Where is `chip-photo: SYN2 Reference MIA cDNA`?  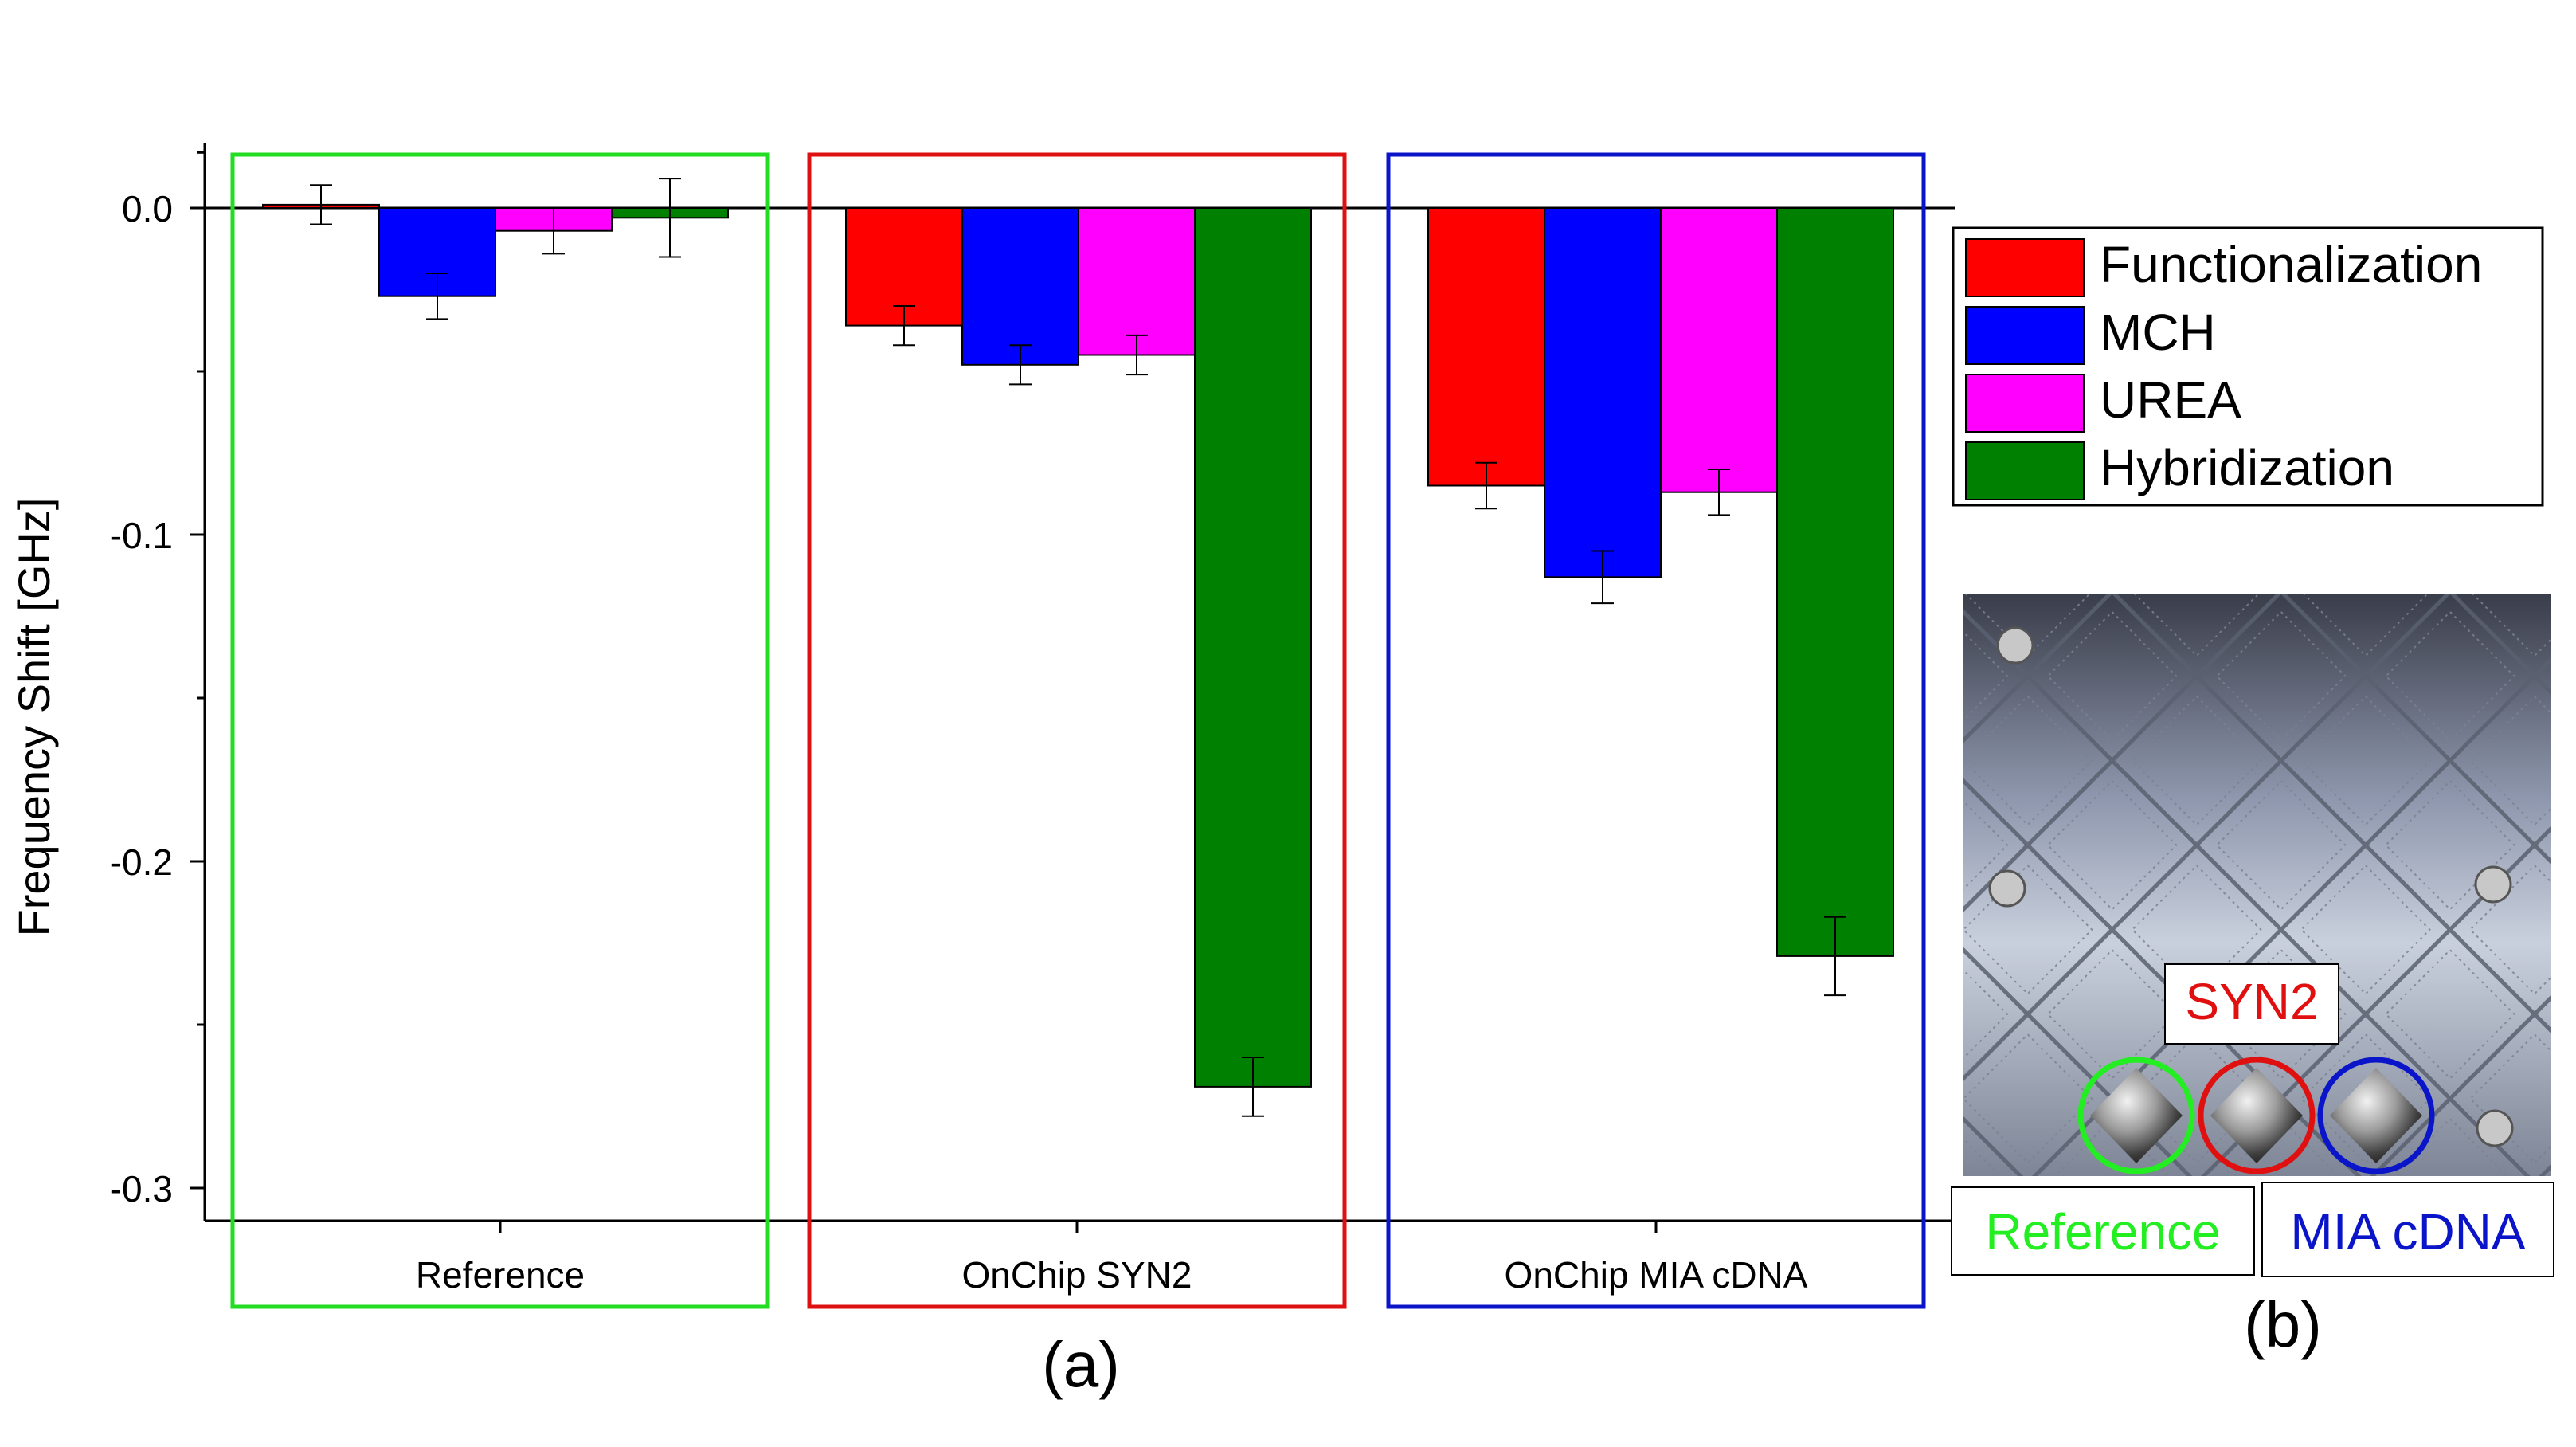 chip-photo: SYN2 Reference MIA cDNA is located at coordinates (2252, 935).